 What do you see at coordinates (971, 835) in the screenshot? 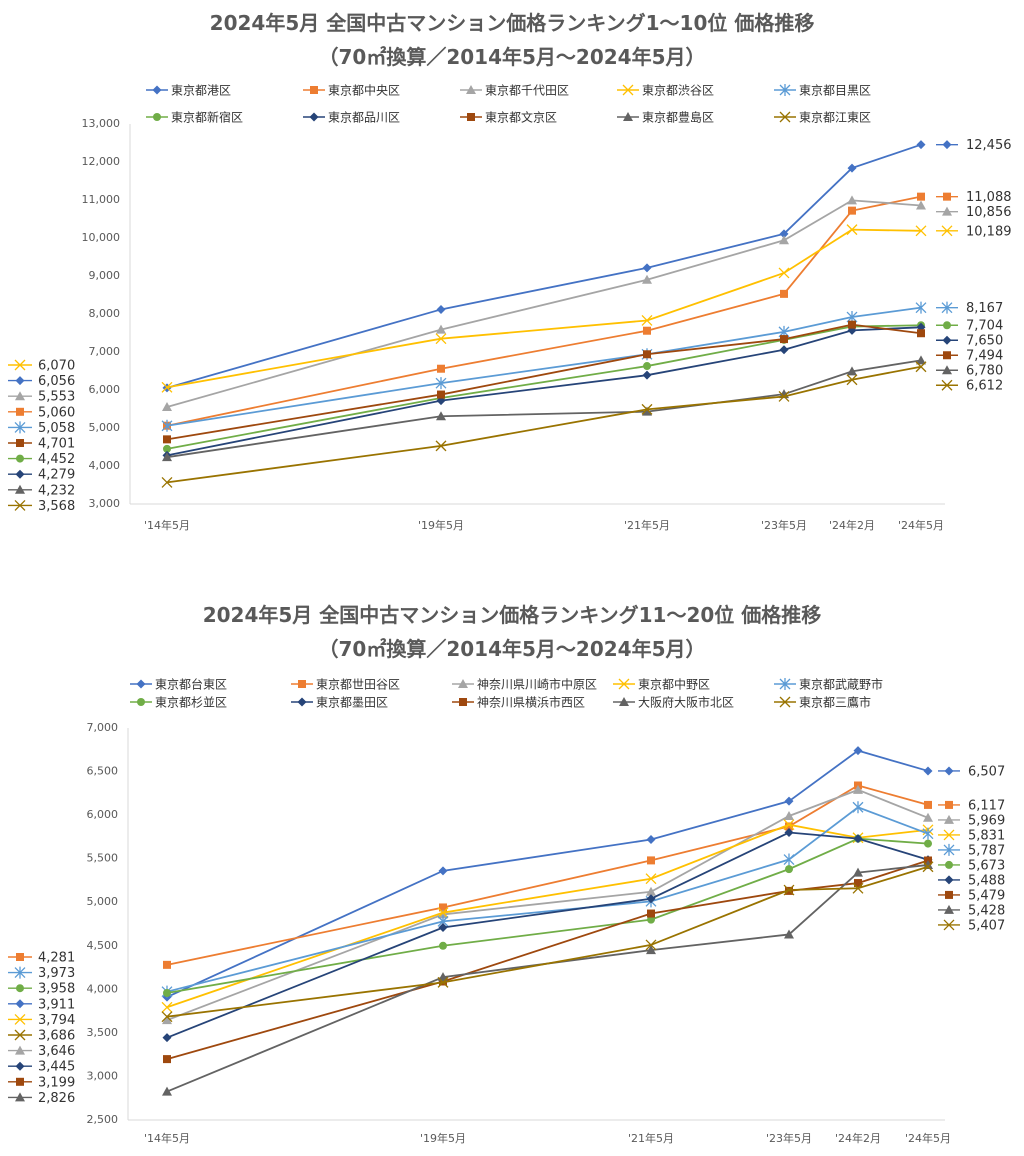
I see `end-value-label: 5,831` at bounding box center [971, 835].